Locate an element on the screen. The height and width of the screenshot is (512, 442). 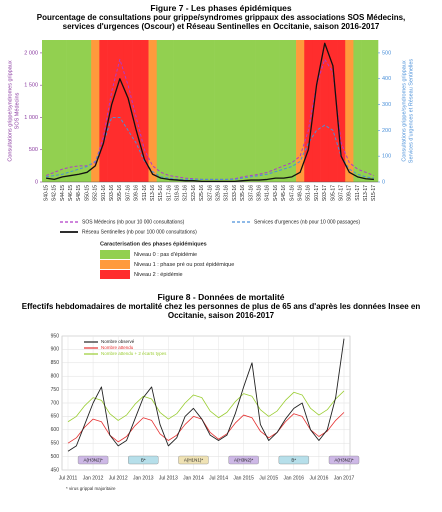
y-tick-label: 1 500 is located at coordinates (31, 86).